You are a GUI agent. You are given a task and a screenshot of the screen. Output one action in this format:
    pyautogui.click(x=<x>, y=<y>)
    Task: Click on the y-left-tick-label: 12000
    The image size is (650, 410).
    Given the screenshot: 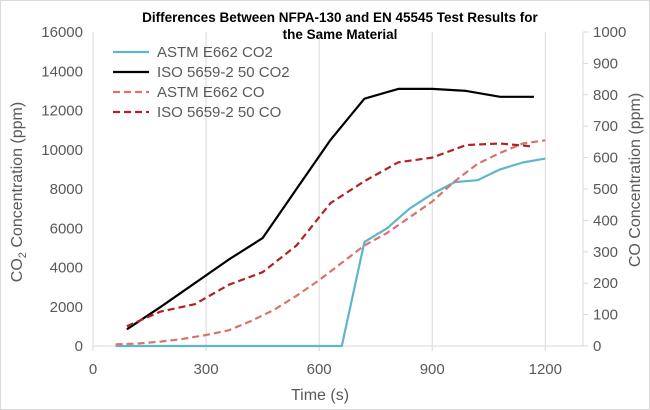 What is the action you would take?
    pyautogui.click(x=62, y=111)
    